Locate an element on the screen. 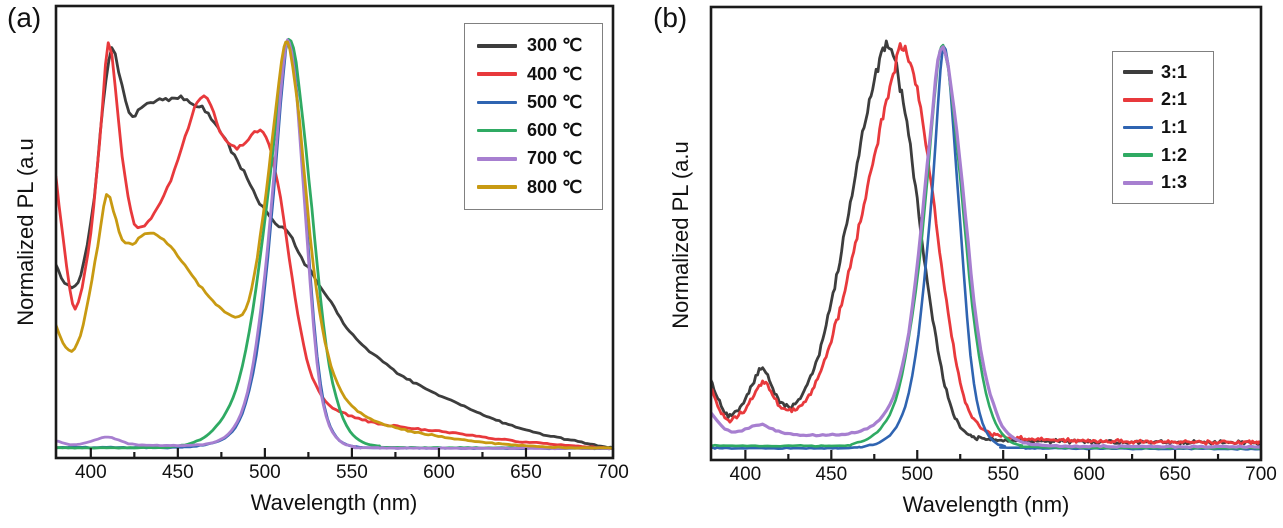 The width and height of the screenshot is (1283, 528). panel-a-x-axis-title: Wavelength (nm) is located at coordinates (334, 502).